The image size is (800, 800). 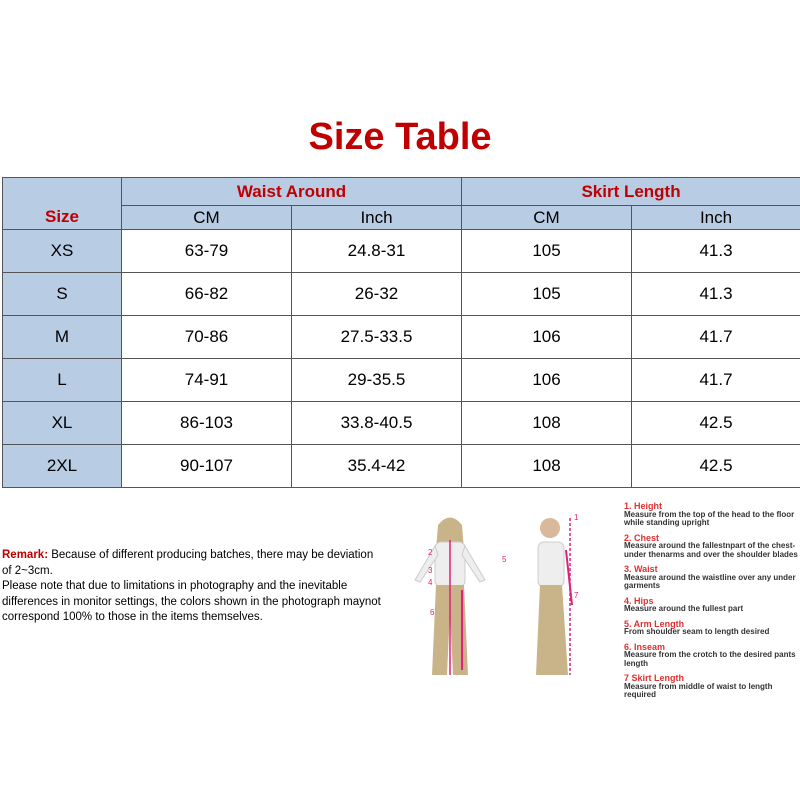 What do you see at coordinates (206, 294) in the screenshot?
I see `cell-waist-cm: 66-82` at bounding box center [206, 294].